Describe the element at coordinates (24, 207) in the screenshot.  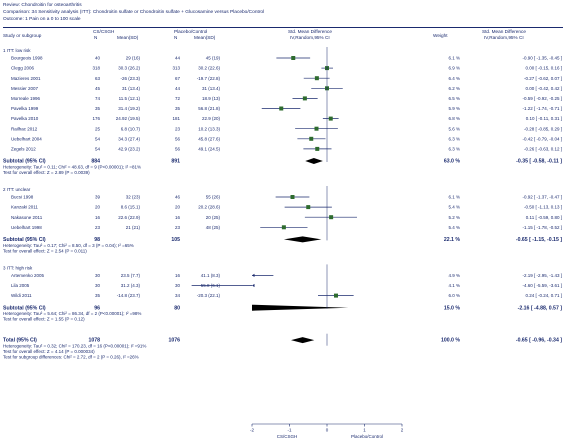
I see `study-name: Kanzaki 2011` at that location.